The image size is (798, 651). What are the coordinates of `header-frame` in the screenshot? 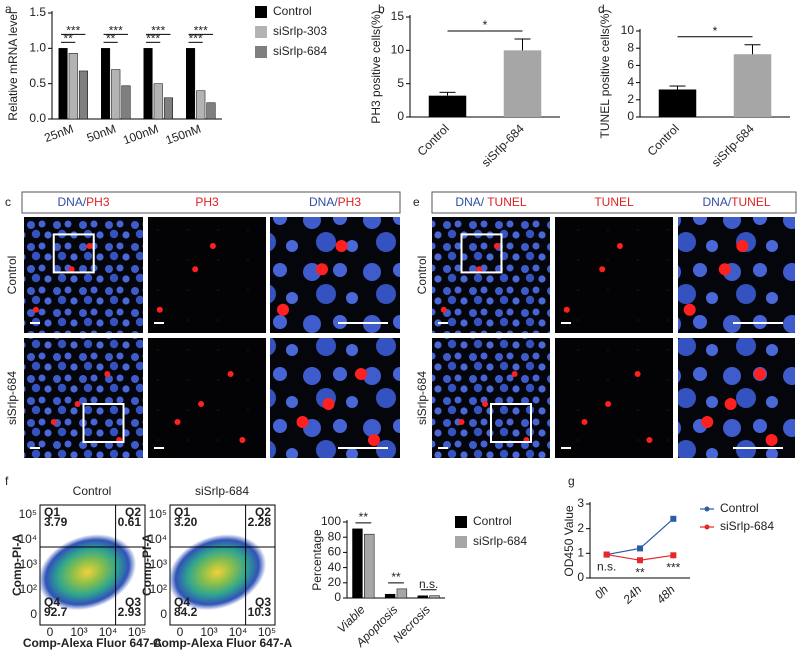 It's located at (614, 202).